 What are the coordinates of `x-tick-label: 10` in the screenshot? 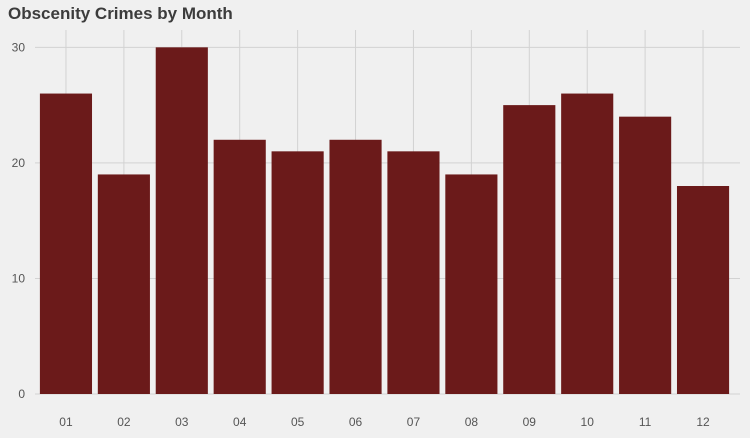 It's located at (588, 422).